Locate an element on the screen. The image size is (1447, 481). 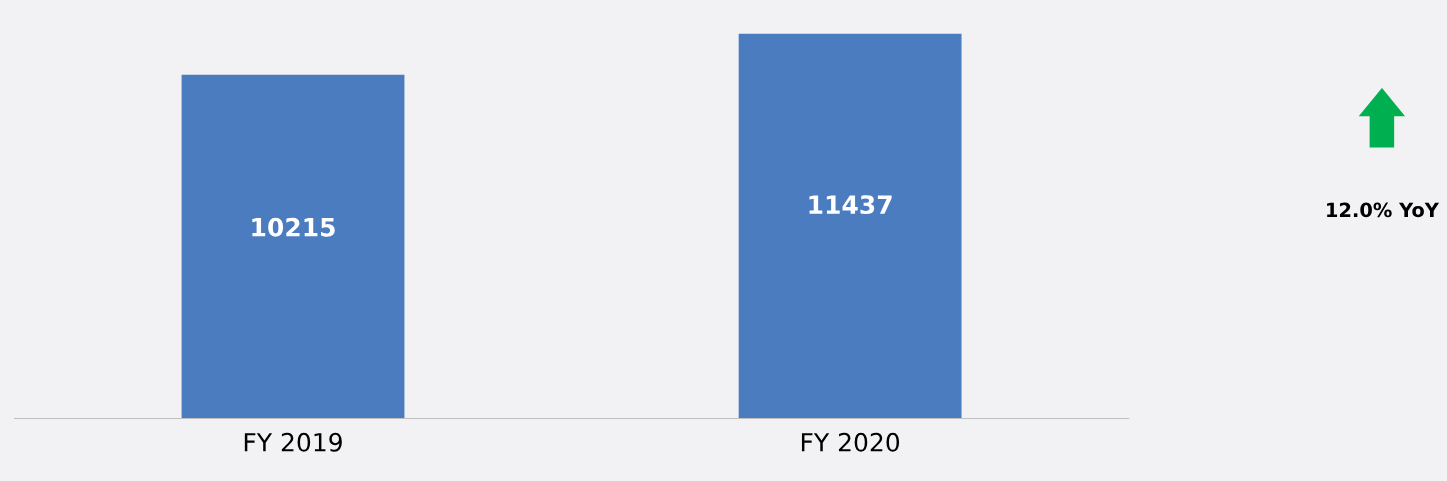
text: 12.0% YoY is located at coordinates (1383, 210).